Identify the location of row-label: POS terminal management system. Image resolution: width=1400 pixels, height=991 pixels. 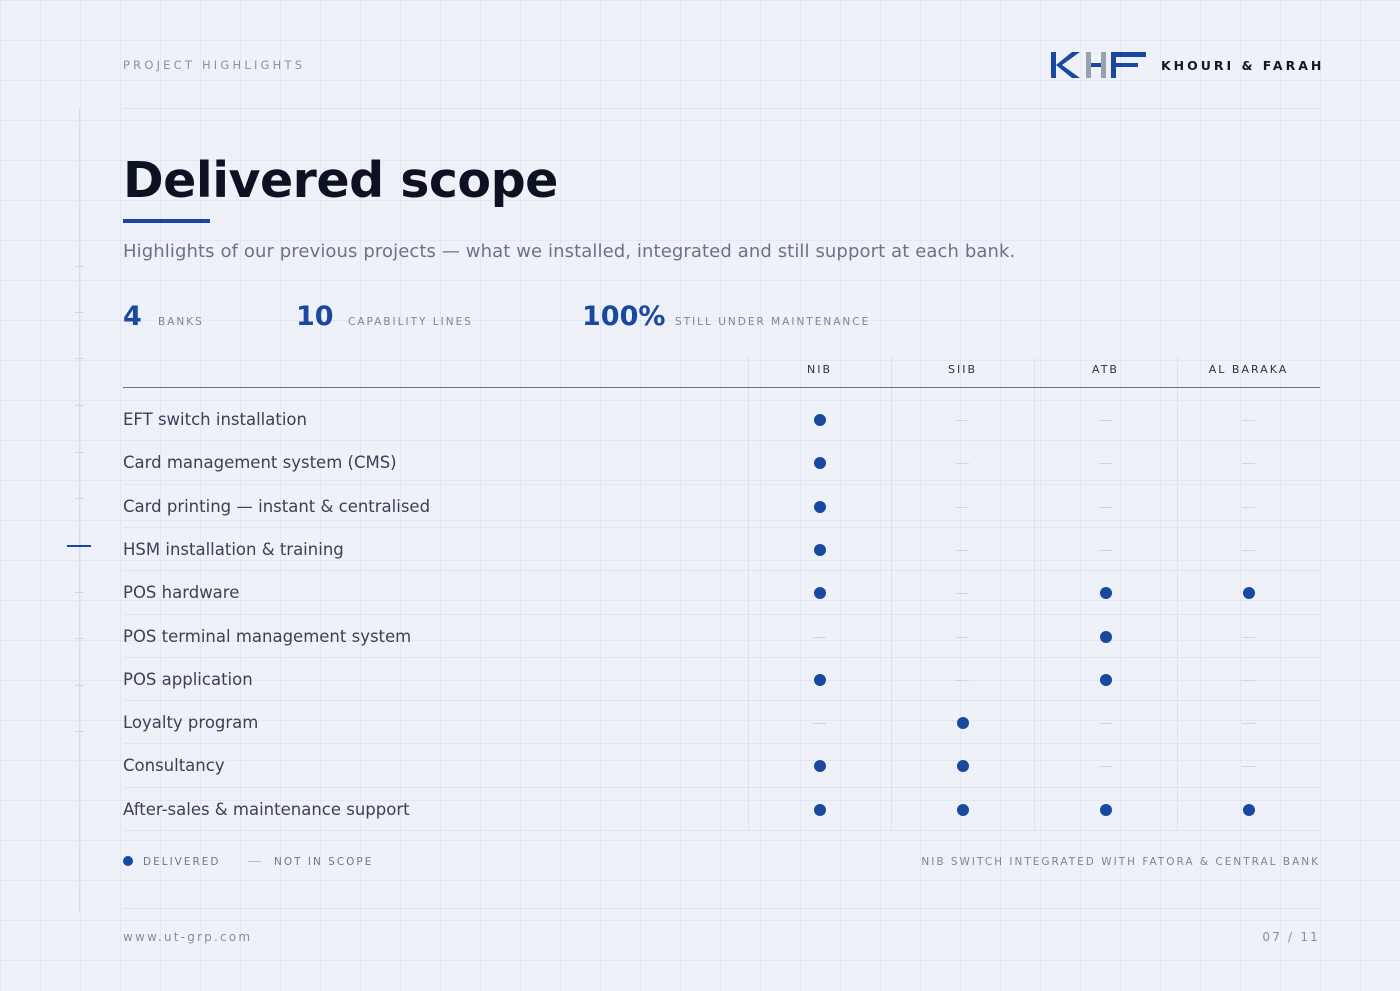
(267, 636).